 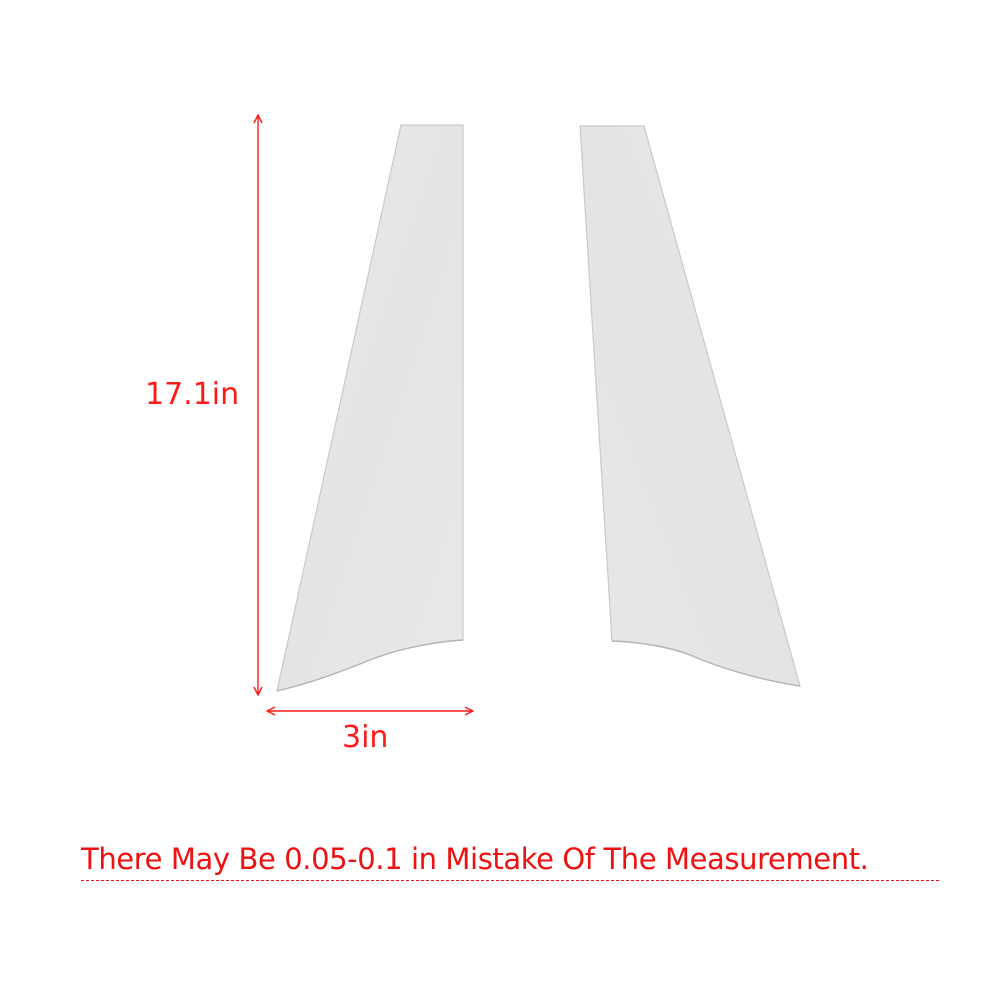 I want to click on left-pillar-panel, so click(x=370, y=408).